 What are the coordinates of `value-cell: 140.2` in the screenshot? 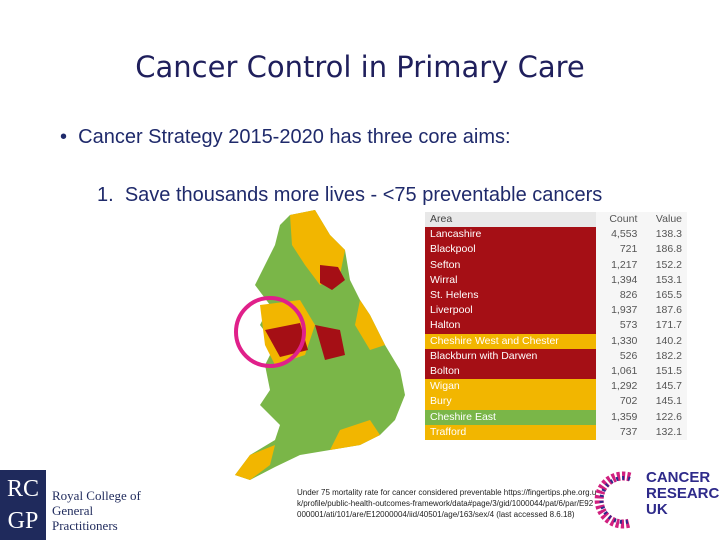 It's located at (664, 341).